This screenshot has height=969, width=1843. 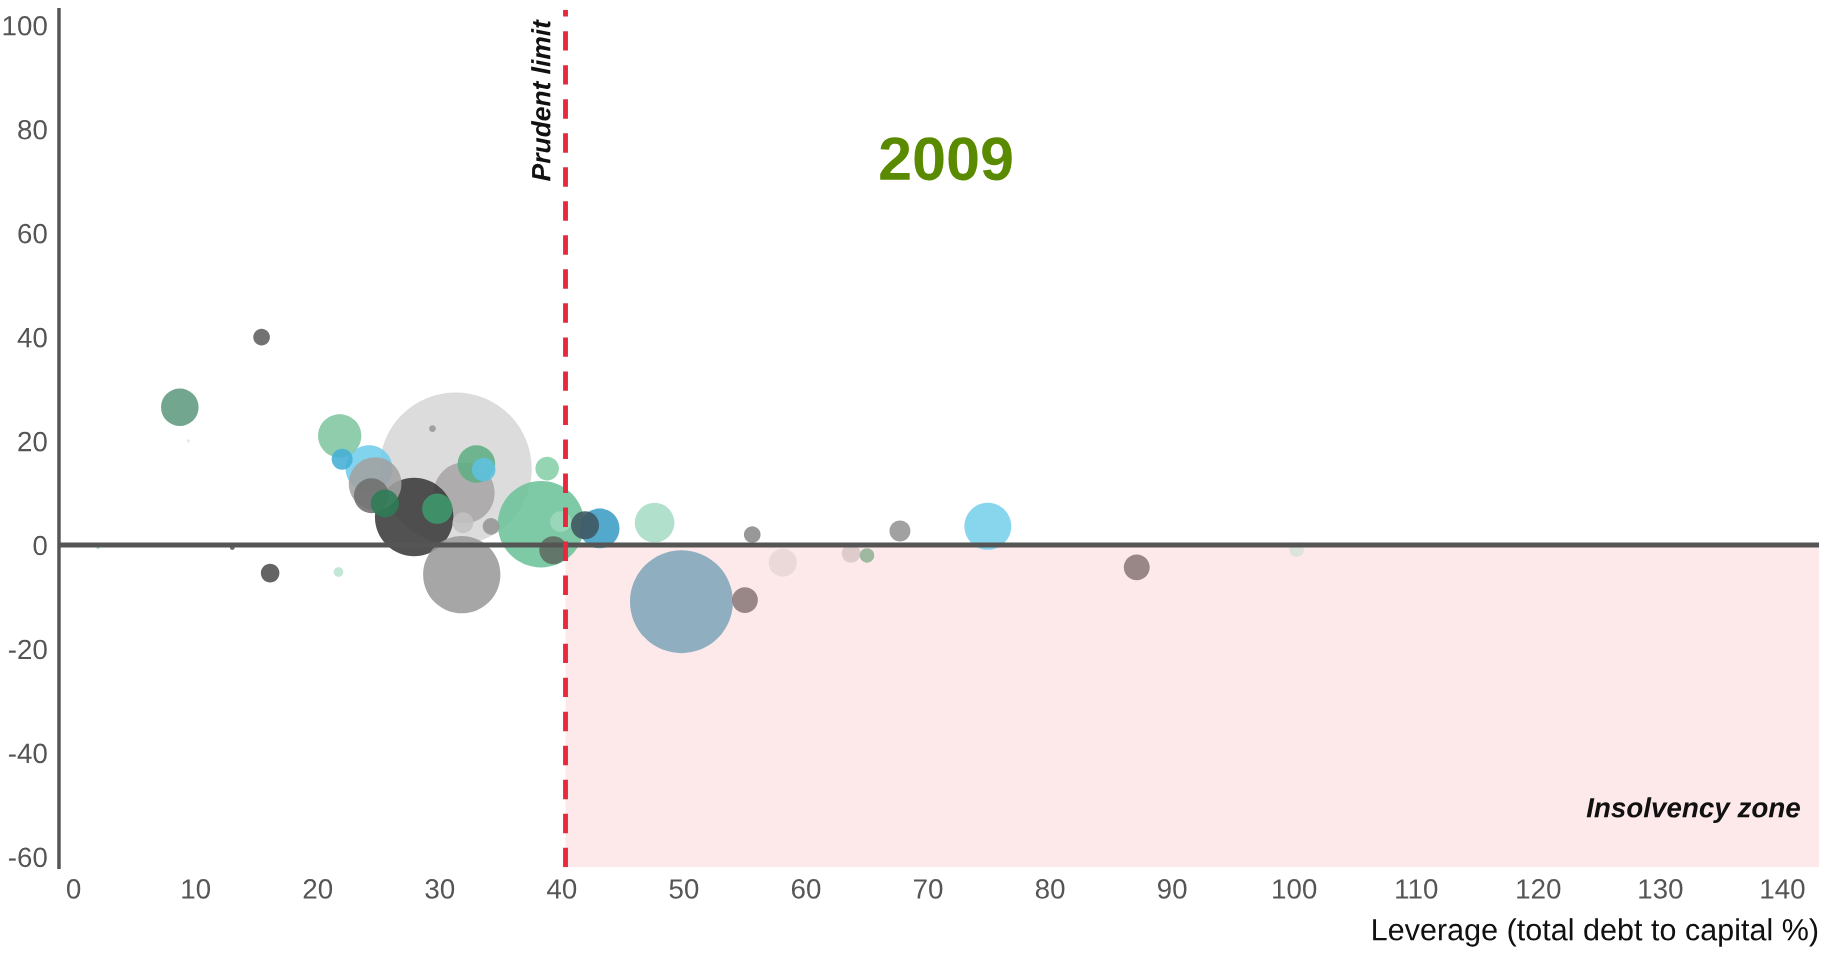 I want to click on band-label: Insolvency zone, so click(x=1693, y=810).